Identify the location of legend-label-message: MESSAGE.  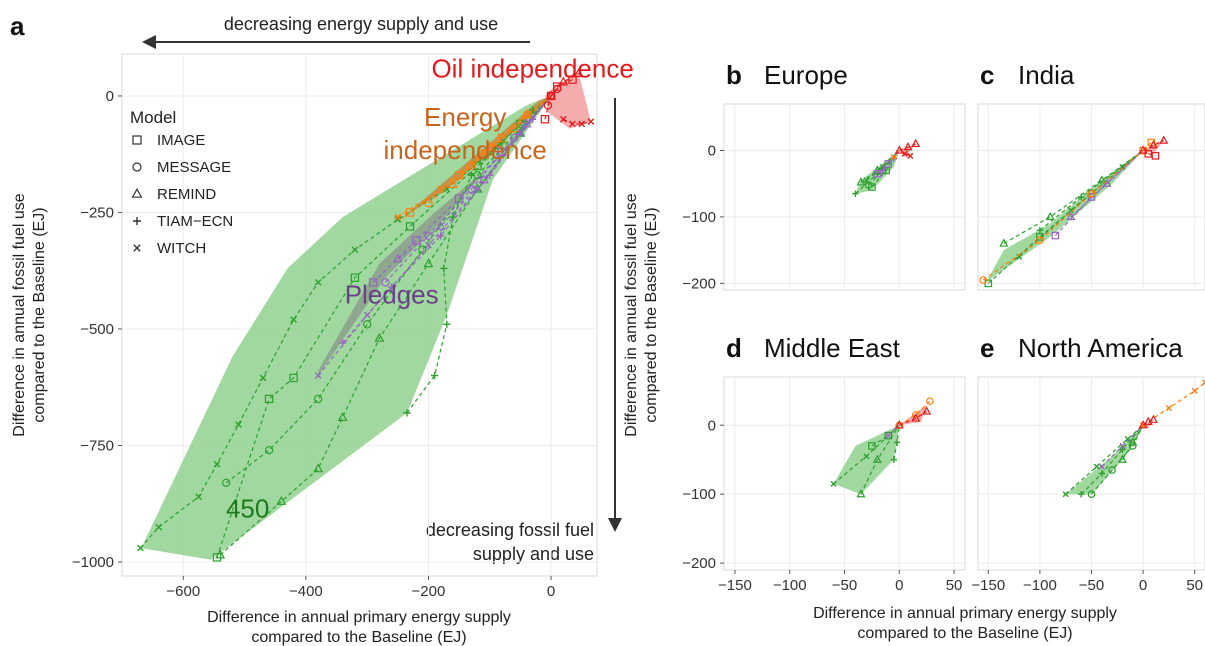
(194, 167).